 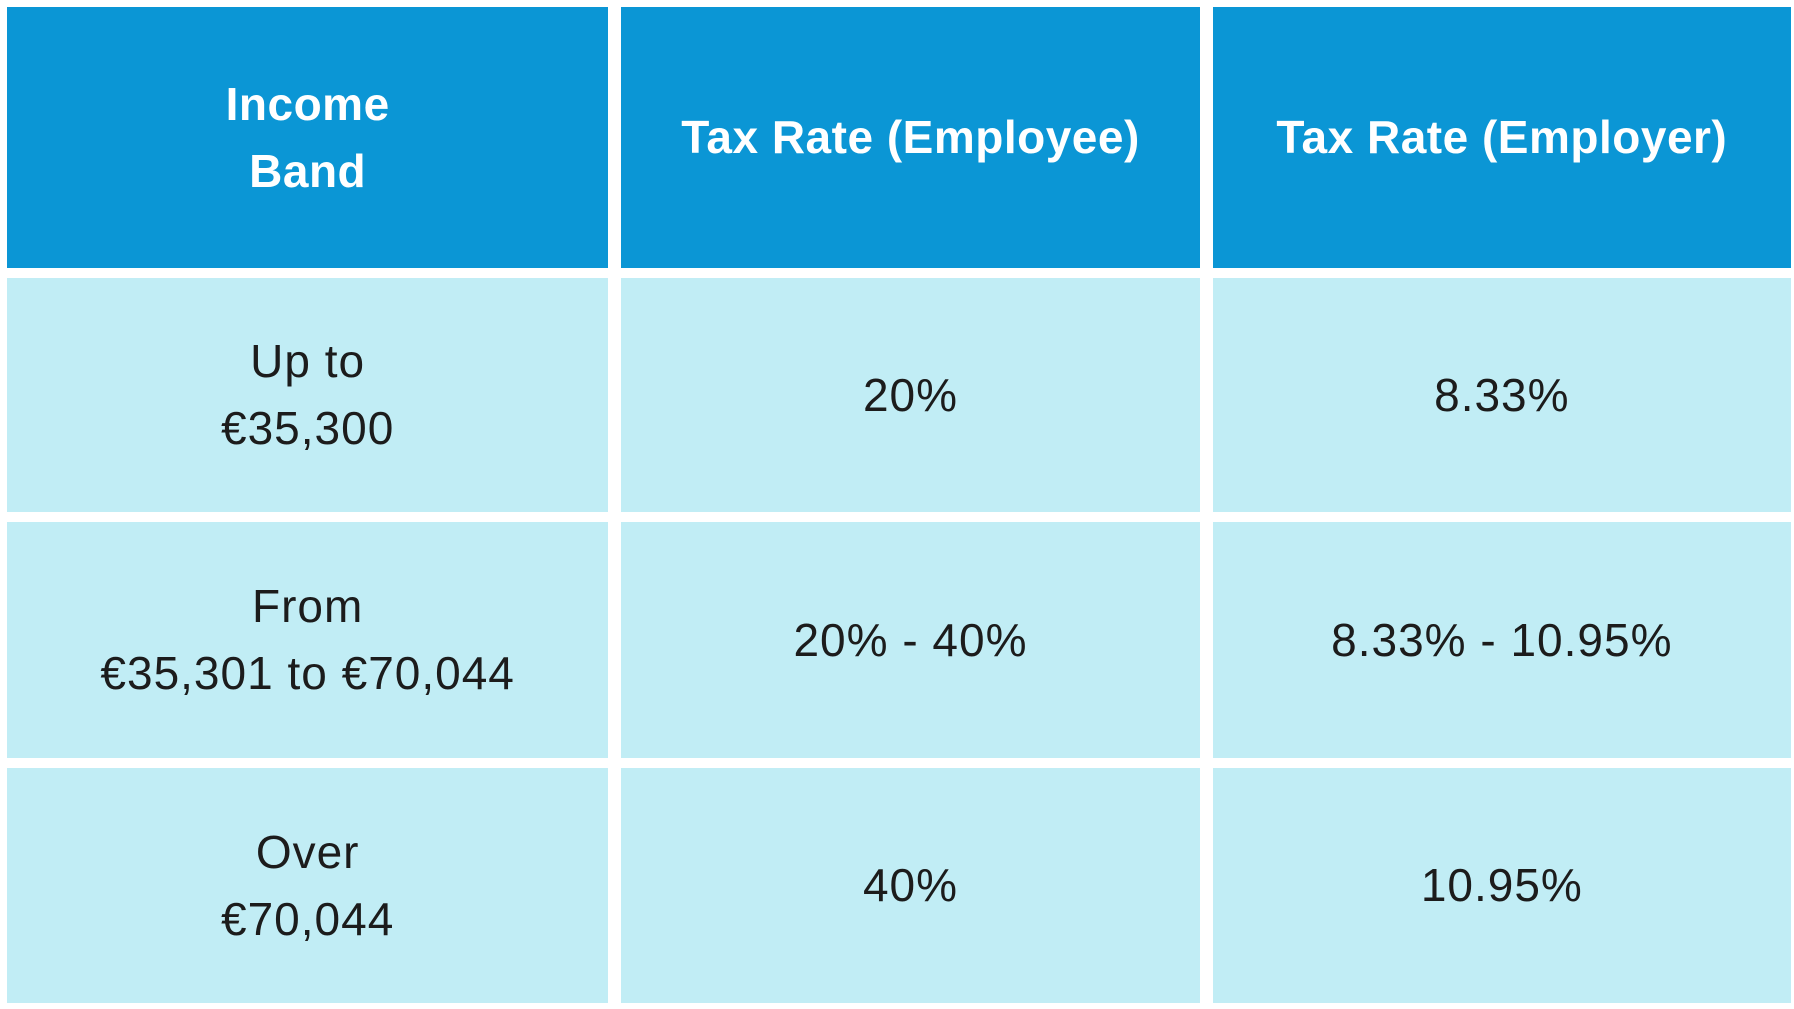 What do you see at coordinates (910, 137) in the screenshot?
I see `header-cell-tax-rate-employee: Tax Rate (Employee)` at bounding box center [910, 137].